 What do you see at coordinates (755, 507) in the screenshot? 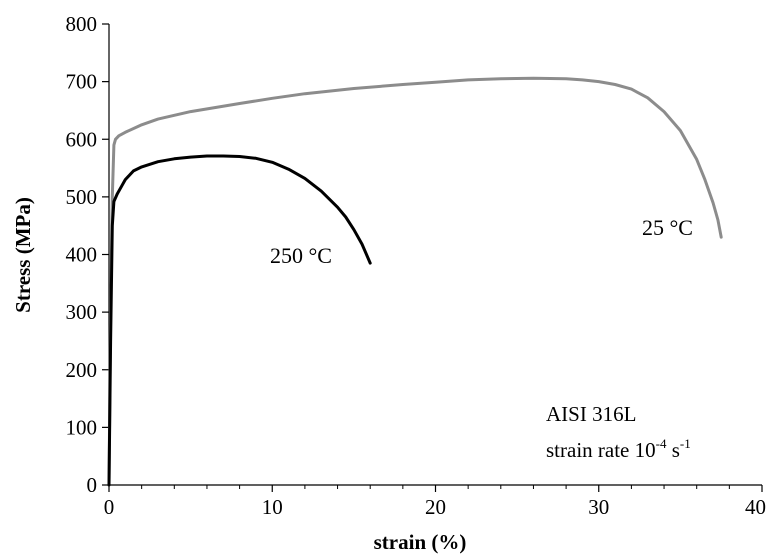
I see `x-tick-label: 40` at bounding box center [755, 507].